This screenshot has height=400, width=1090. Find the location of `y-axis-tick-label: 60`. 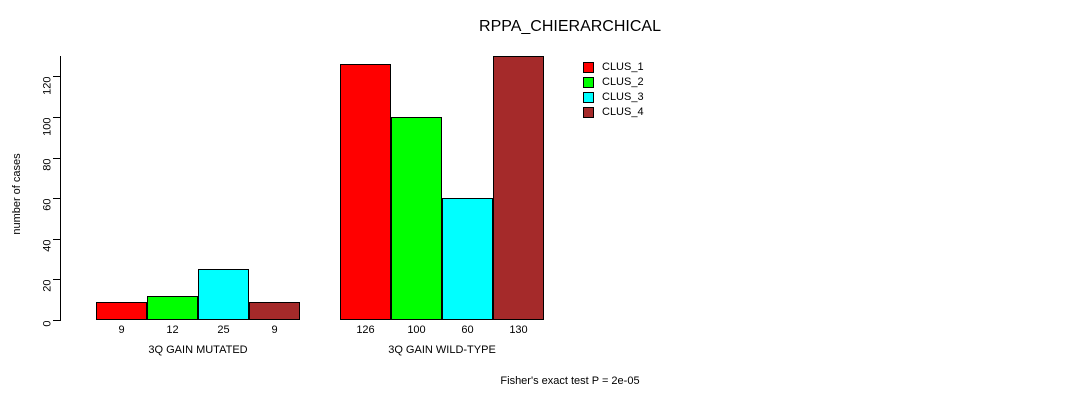

y-axis-tick-label: 60 is located at coordinates (47, 204).